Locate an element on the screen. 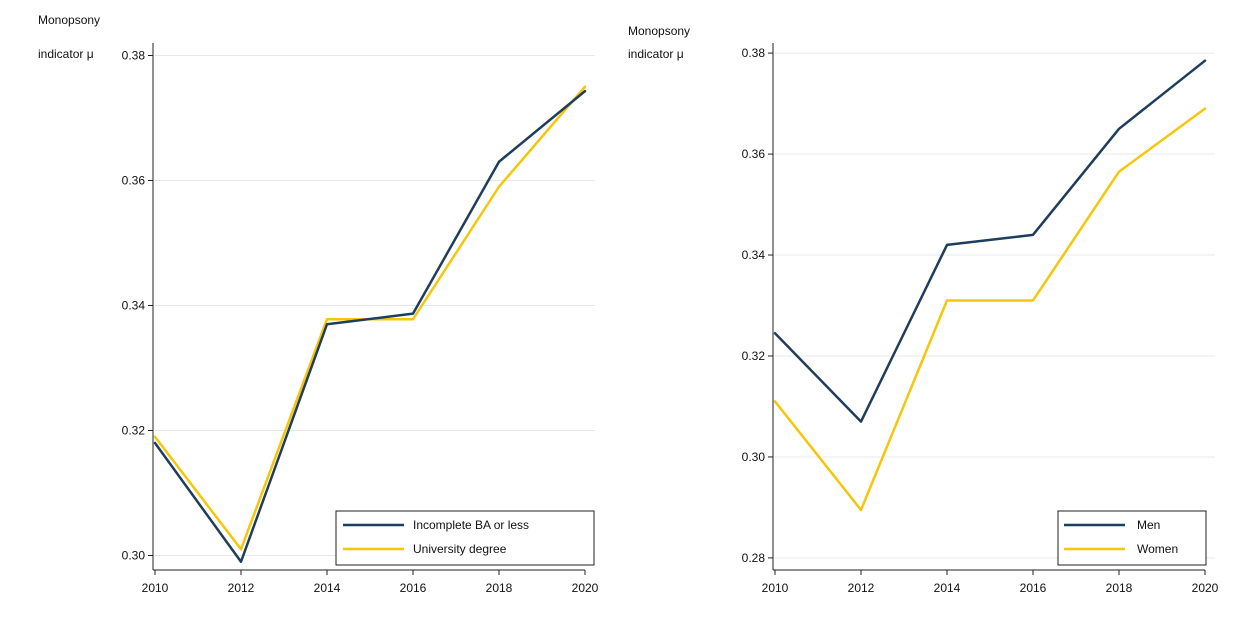 Image resolution: width=1246 pixels, height=633 pixels. legend-label-2: University degree is located at coordinates (460, 549).